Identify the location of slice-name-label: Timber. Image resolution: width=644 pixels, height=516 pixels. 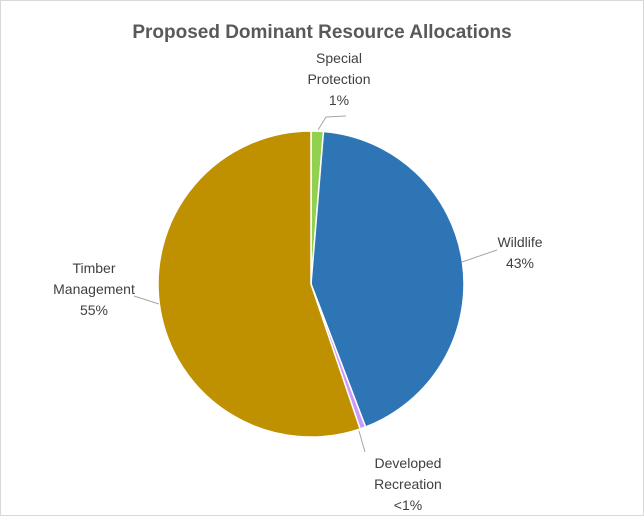
(93, 268).